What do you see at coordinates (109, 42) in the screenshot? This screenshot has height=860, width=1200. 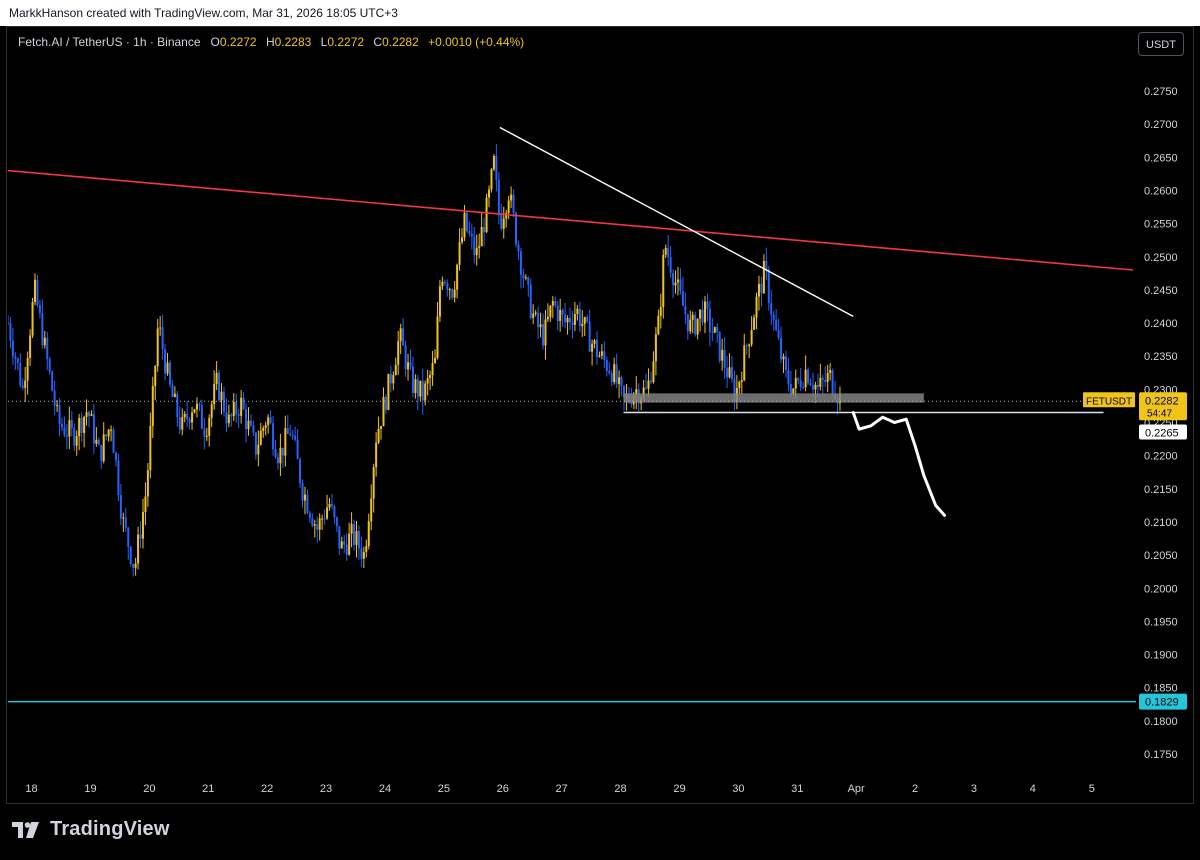 I see `symbol-title: Fetch.AI / TetherUS · 1h · Binance` at bounding box center [109, 42].